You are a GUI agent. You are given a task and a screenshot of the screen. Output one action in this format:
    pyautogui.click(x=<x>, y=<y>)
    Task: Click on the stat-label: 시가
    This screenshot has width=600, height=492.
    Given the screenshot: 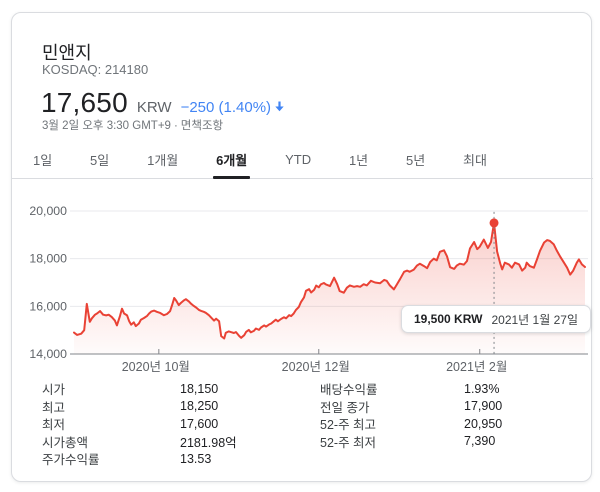 What is the action you would take?
    pyautogui.click(x=54, y=390)
    